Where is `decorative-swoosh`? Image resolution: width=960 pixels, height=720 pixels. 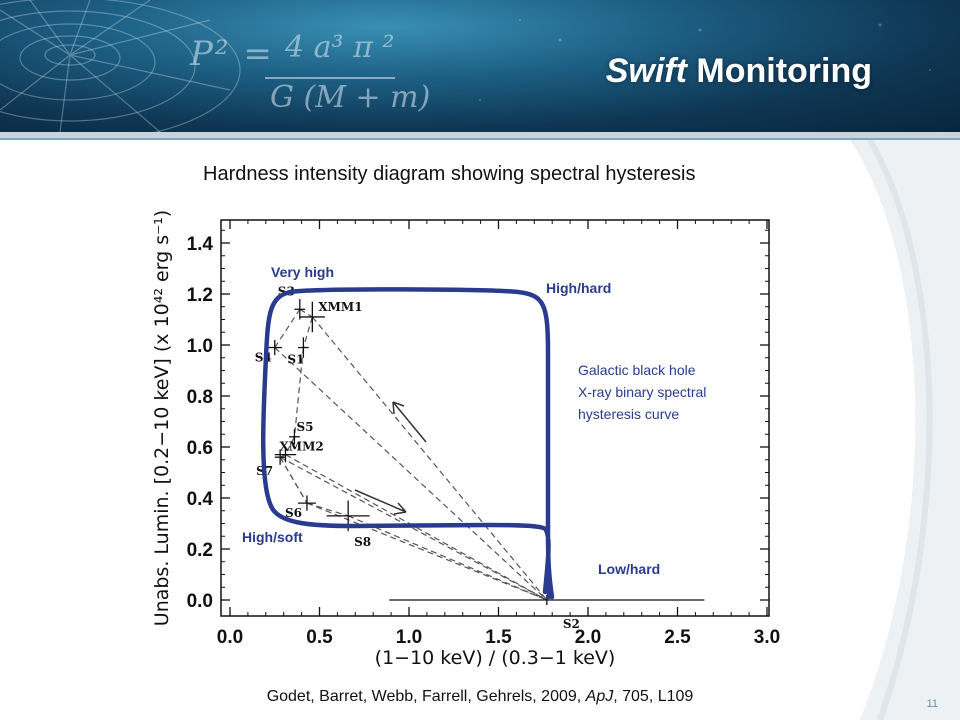 decorative-swoosh is located at coordinates (905, 430).